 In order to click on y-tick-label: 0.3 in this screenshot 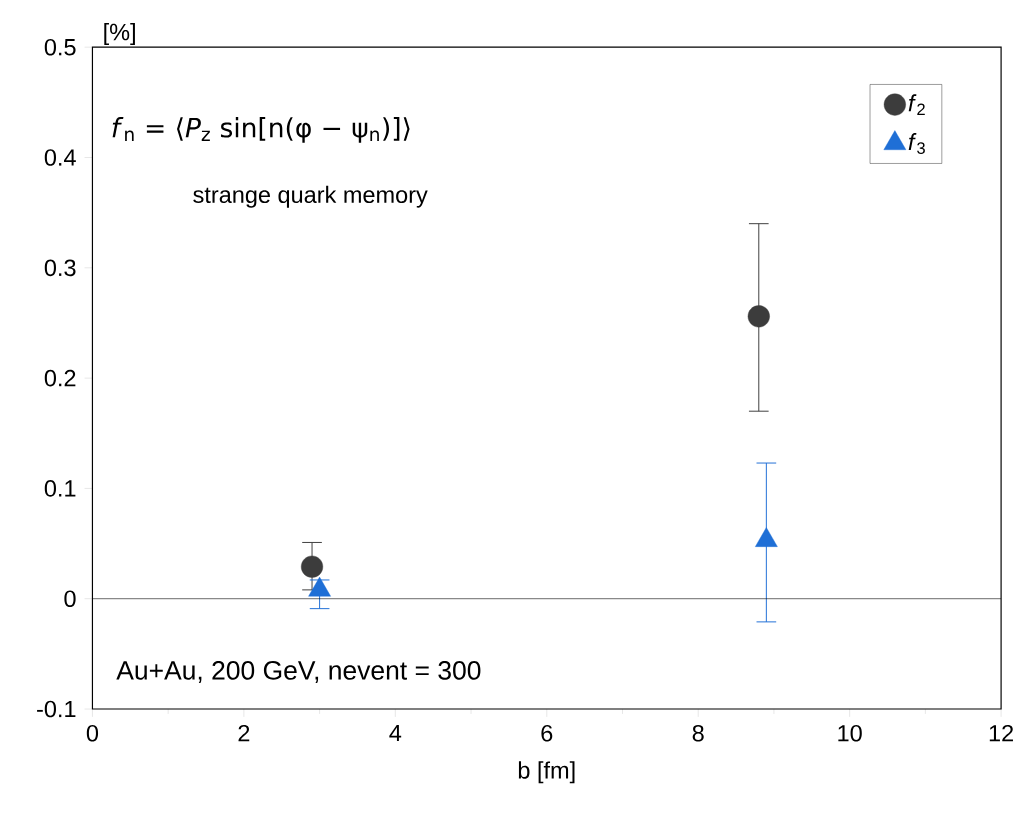, I will do `click(60, 268)`.